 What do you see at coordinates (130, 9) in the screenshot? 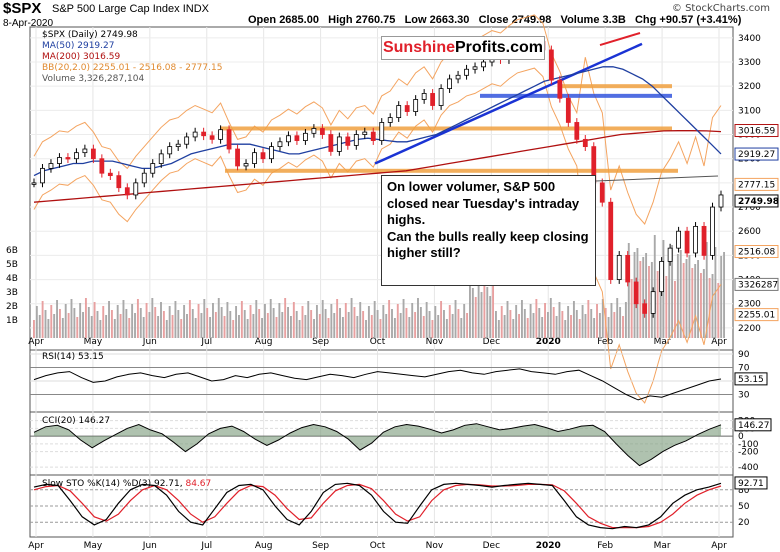
I see `index-name: S&P 500 Large Cap Index INDX` at bounding box center [130, 9].